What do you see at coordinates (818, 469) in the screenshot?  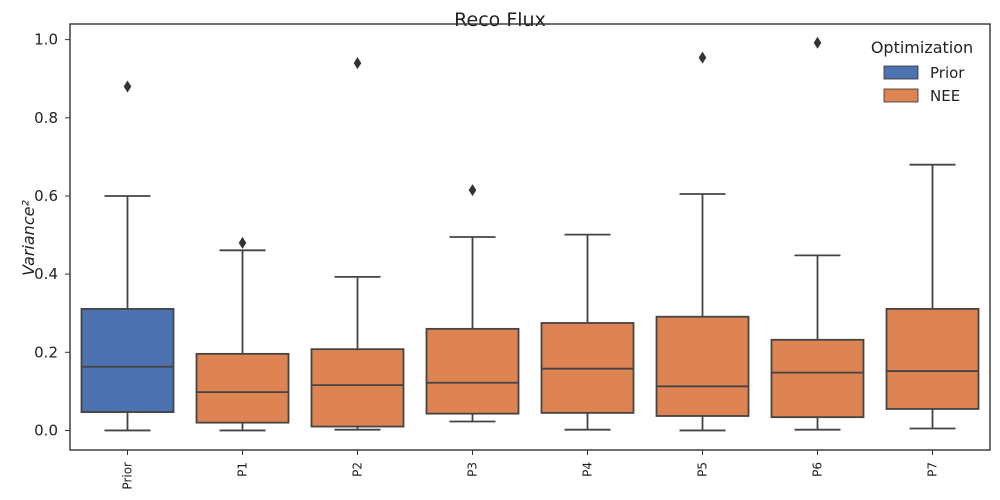 I see `x-tick-label: P6` at bounding box center [818, 469].